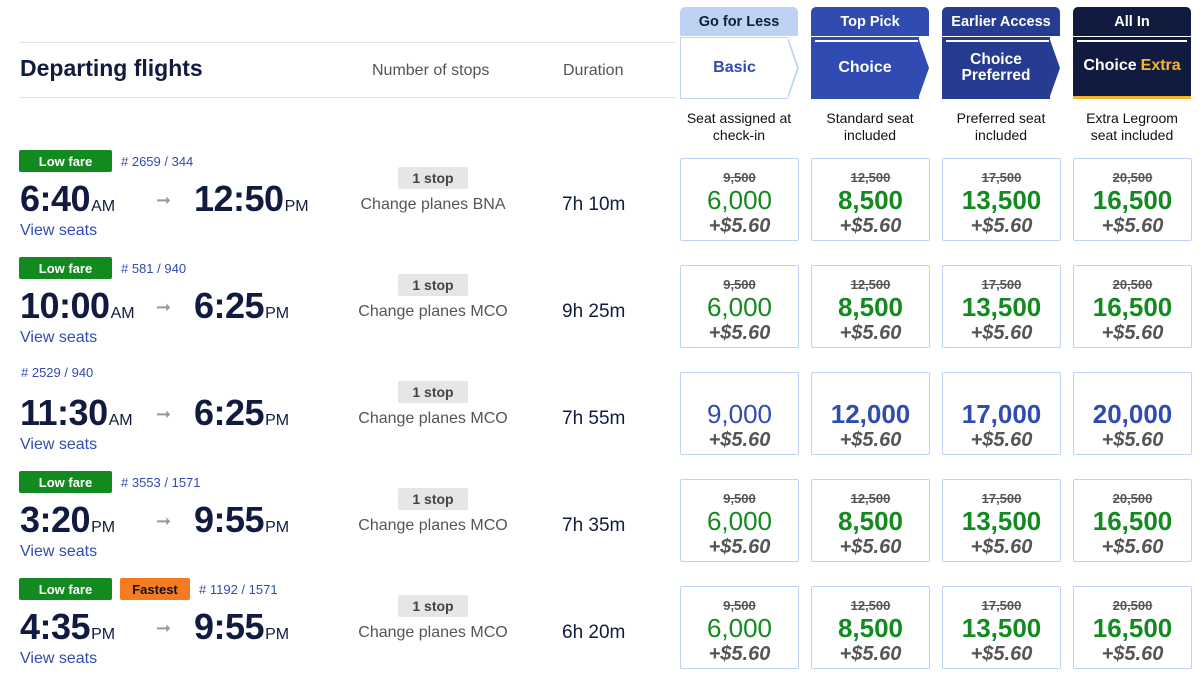 This screenshot has width=1203, height=687. What do you see at coordinates (55, 519) in the screenshot?
I see `departure-clock: 3:20` at bounding box center [55, 519].